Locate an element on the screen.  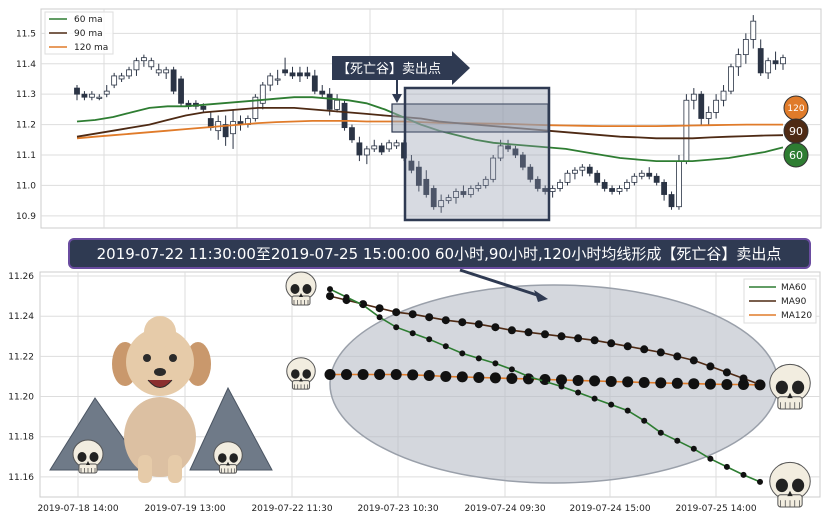
top-y-tick-label: 11.4 is located at coordinates (26, 65).